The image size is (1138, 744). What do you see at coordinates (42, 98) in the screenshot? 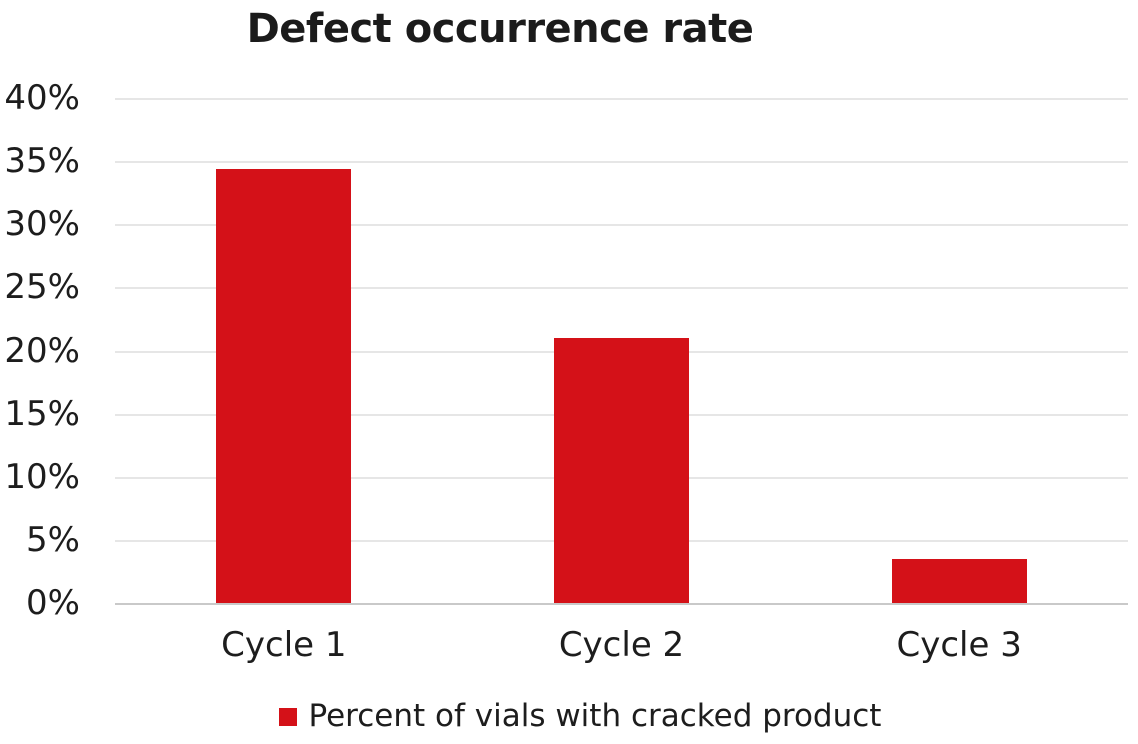
I see `y-tick-label: 40%` at bounding box center [42, 98].